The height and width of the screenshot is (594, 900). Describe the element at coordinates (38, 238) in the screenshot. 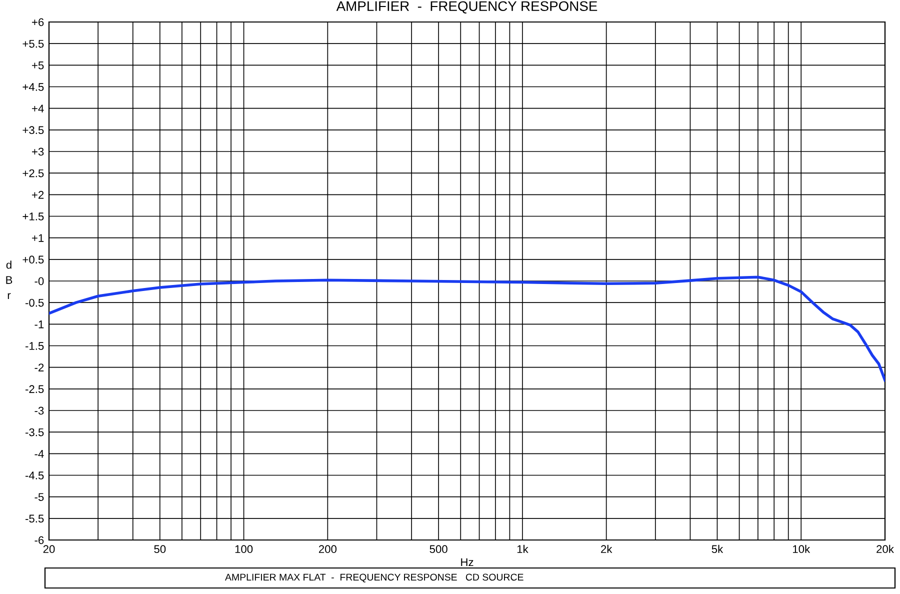

I see `y-tick-label: +1` at that location.